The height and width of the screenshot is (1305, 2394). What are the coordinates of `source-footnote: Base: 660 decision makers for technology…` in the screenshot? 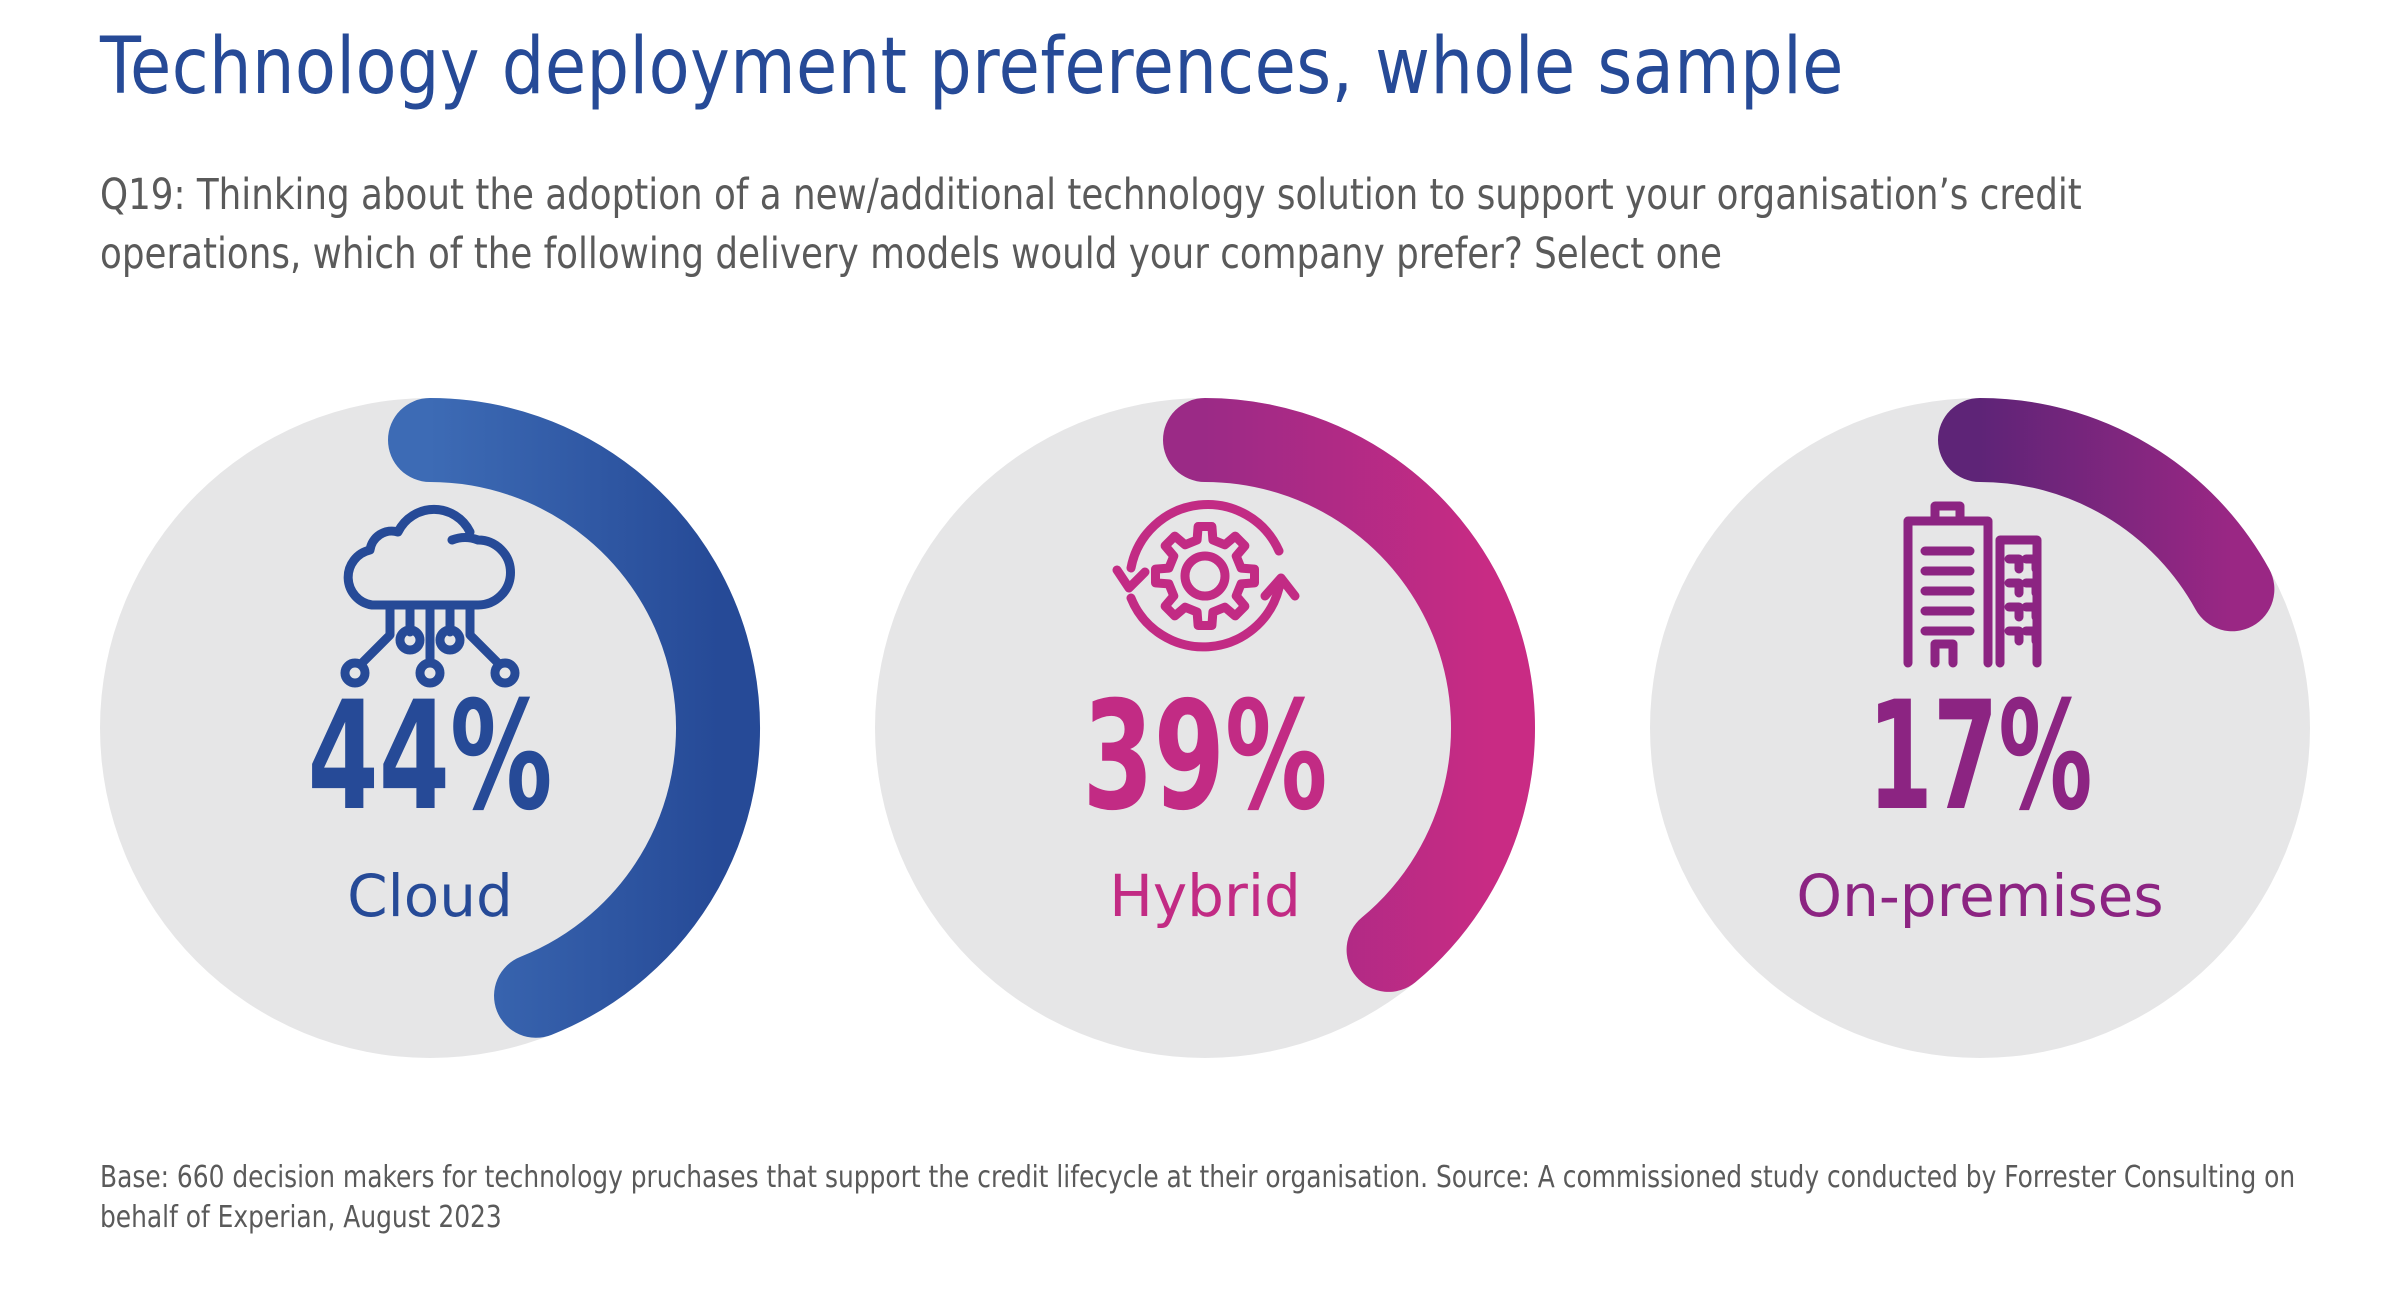 It's located at (1198, 1197).